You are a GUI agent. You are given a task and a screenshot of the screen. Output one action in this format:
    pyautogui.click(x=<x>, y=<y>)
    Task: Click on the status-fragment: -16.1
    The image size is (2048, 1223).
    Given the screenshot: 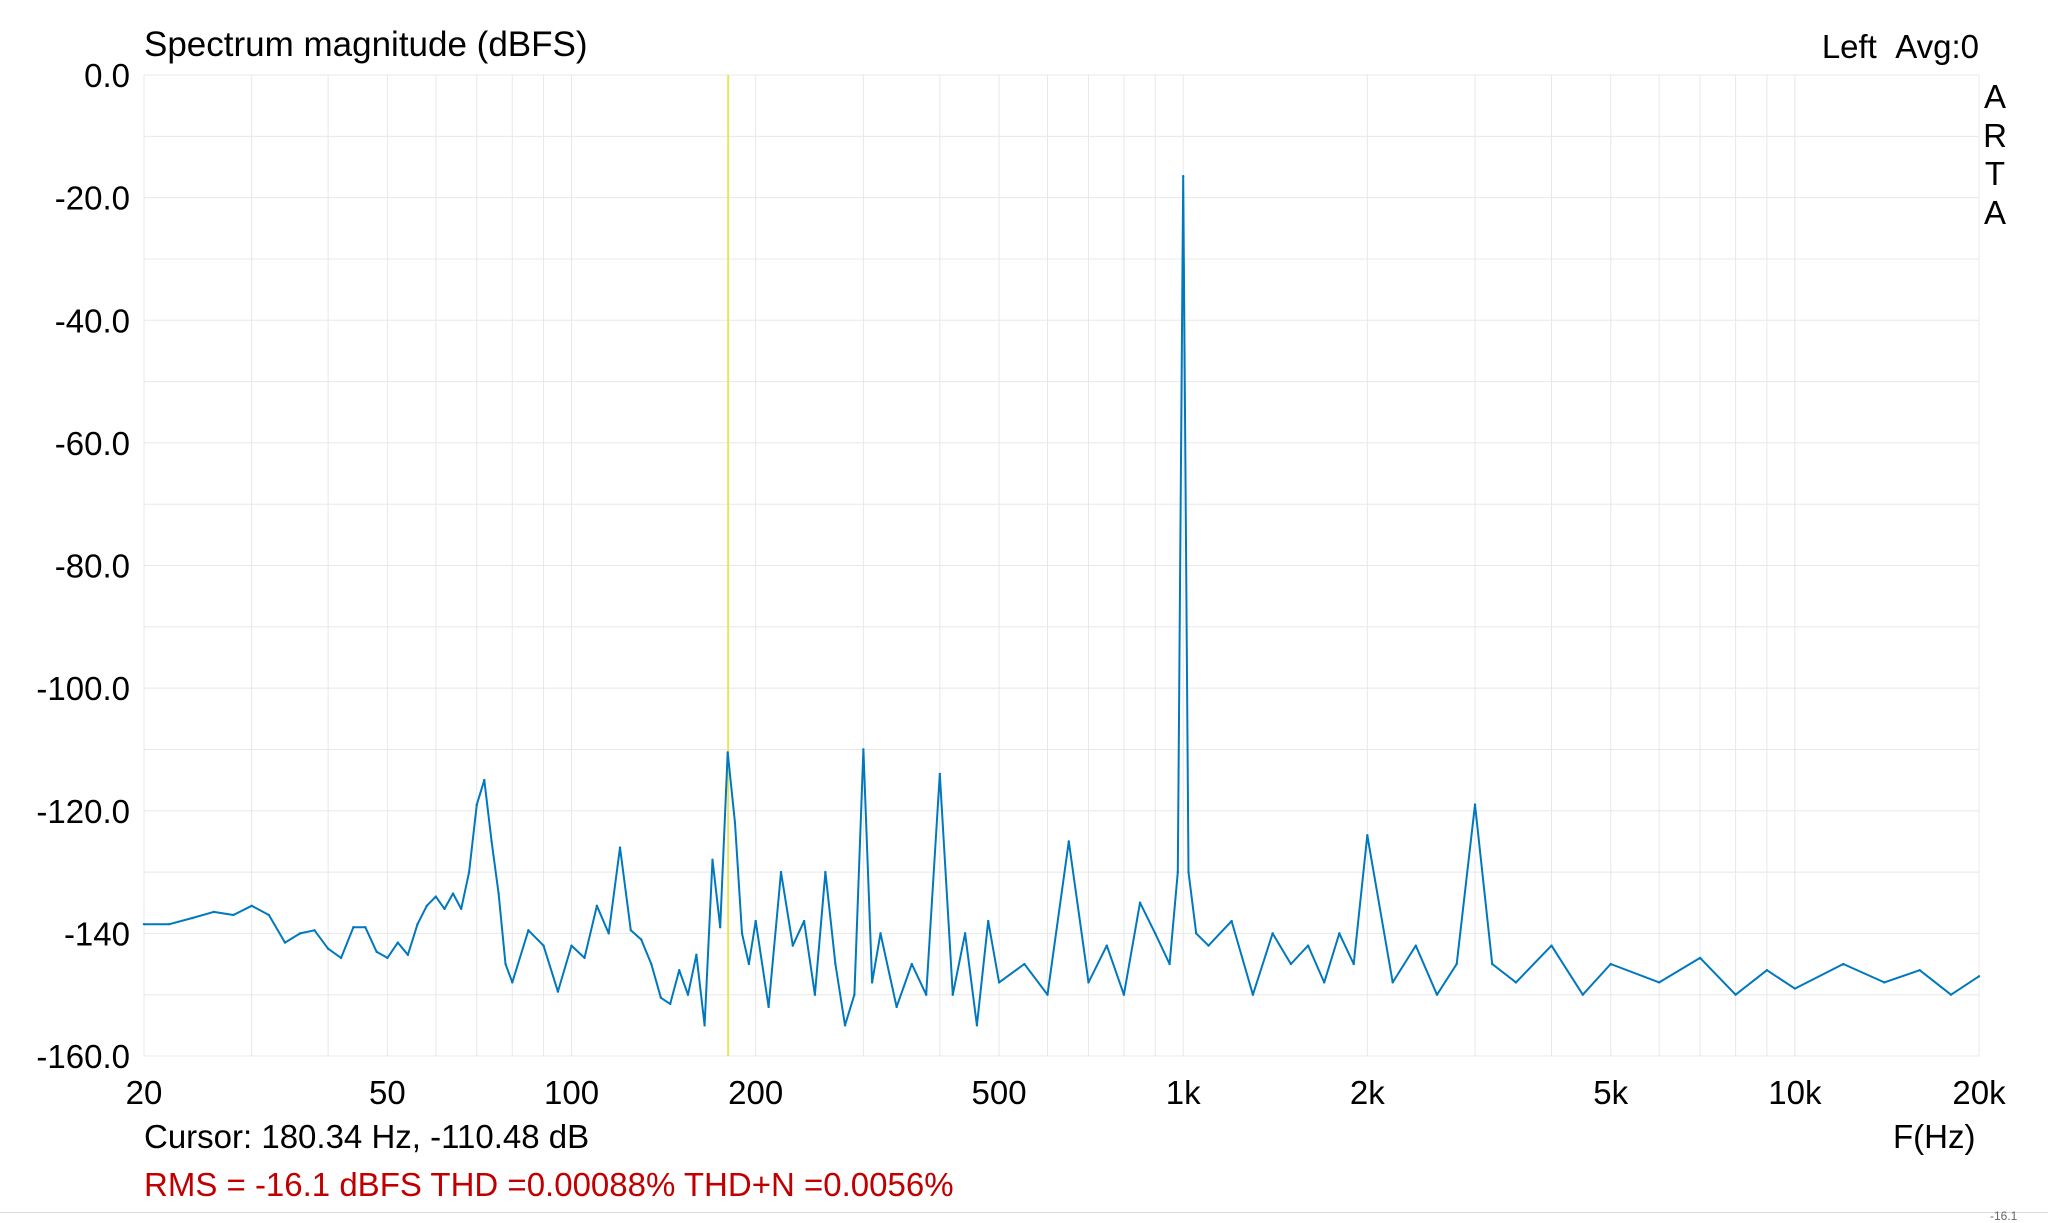 What is the action you would take?
    pyautogui.click(x=2004, y=1216)
    